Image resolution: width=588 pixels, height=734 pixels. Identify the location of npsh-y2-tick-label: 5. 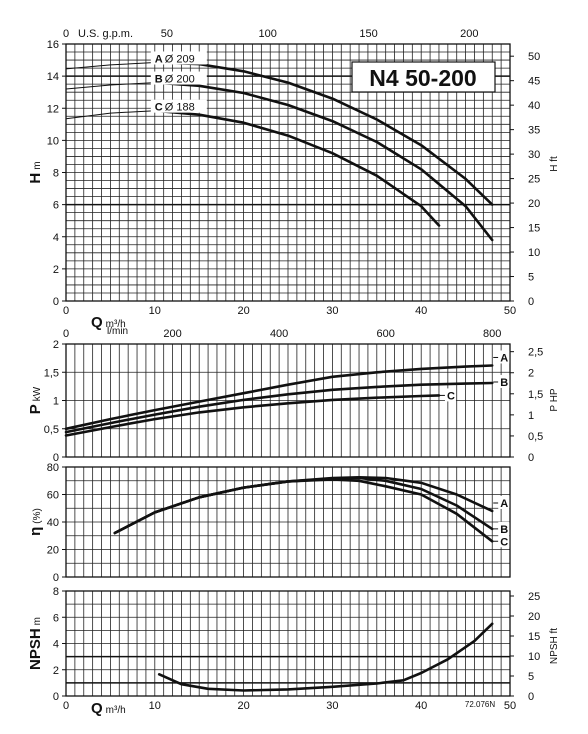
(531, 677).